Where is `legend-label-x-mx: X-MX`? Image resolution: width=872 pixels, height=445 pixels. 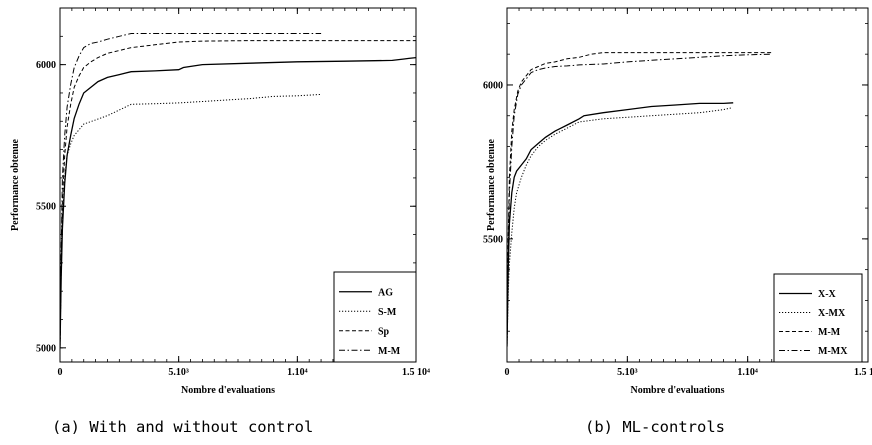 legend-label-x-mx: X-MX is located at coordinates (832, 313).